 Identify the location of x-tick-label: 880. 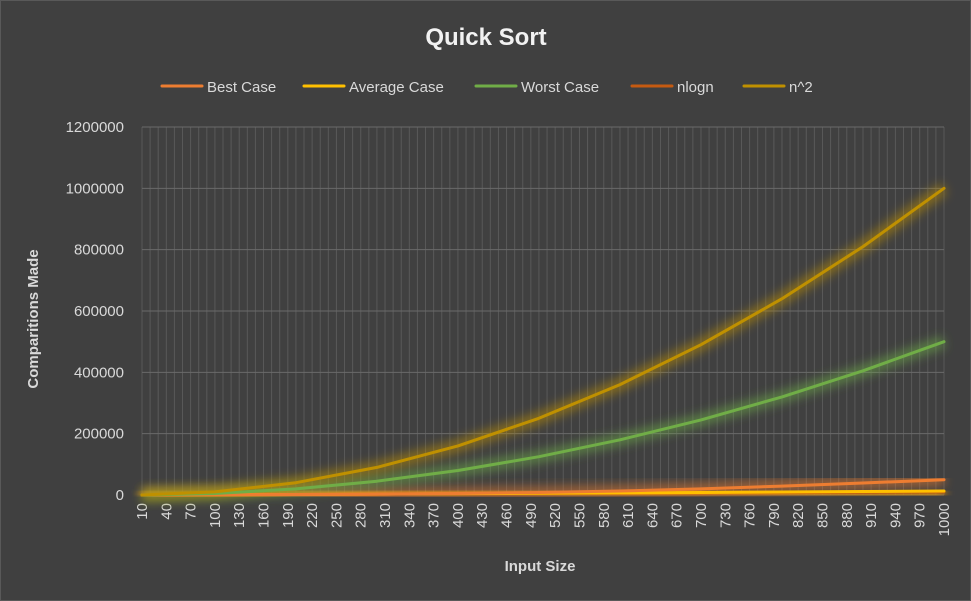
(847, 515).